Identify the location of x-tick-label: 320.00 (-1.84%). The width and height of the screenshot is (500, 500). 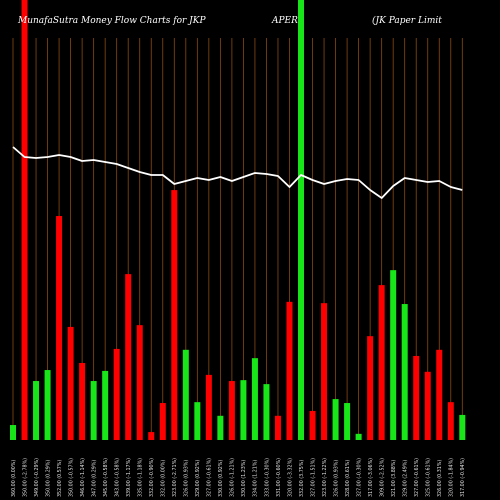
(452, 477).